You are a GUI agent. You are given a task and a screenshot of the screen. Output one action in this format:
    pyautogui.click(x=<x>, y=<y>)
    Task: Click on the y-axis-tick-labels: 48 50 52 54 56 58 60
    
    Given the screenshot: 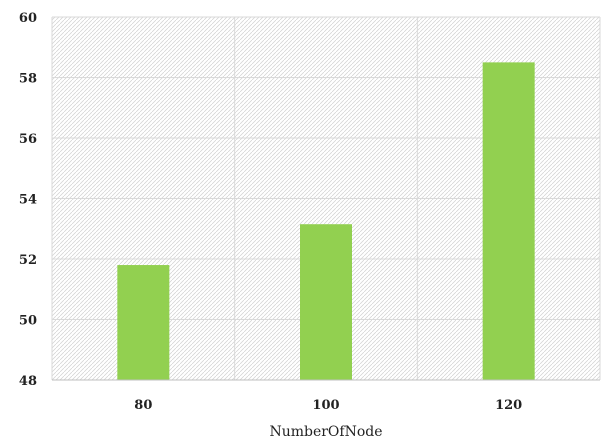 What is the action you would take?
    pyautogui.click(x=28, y=200)
    